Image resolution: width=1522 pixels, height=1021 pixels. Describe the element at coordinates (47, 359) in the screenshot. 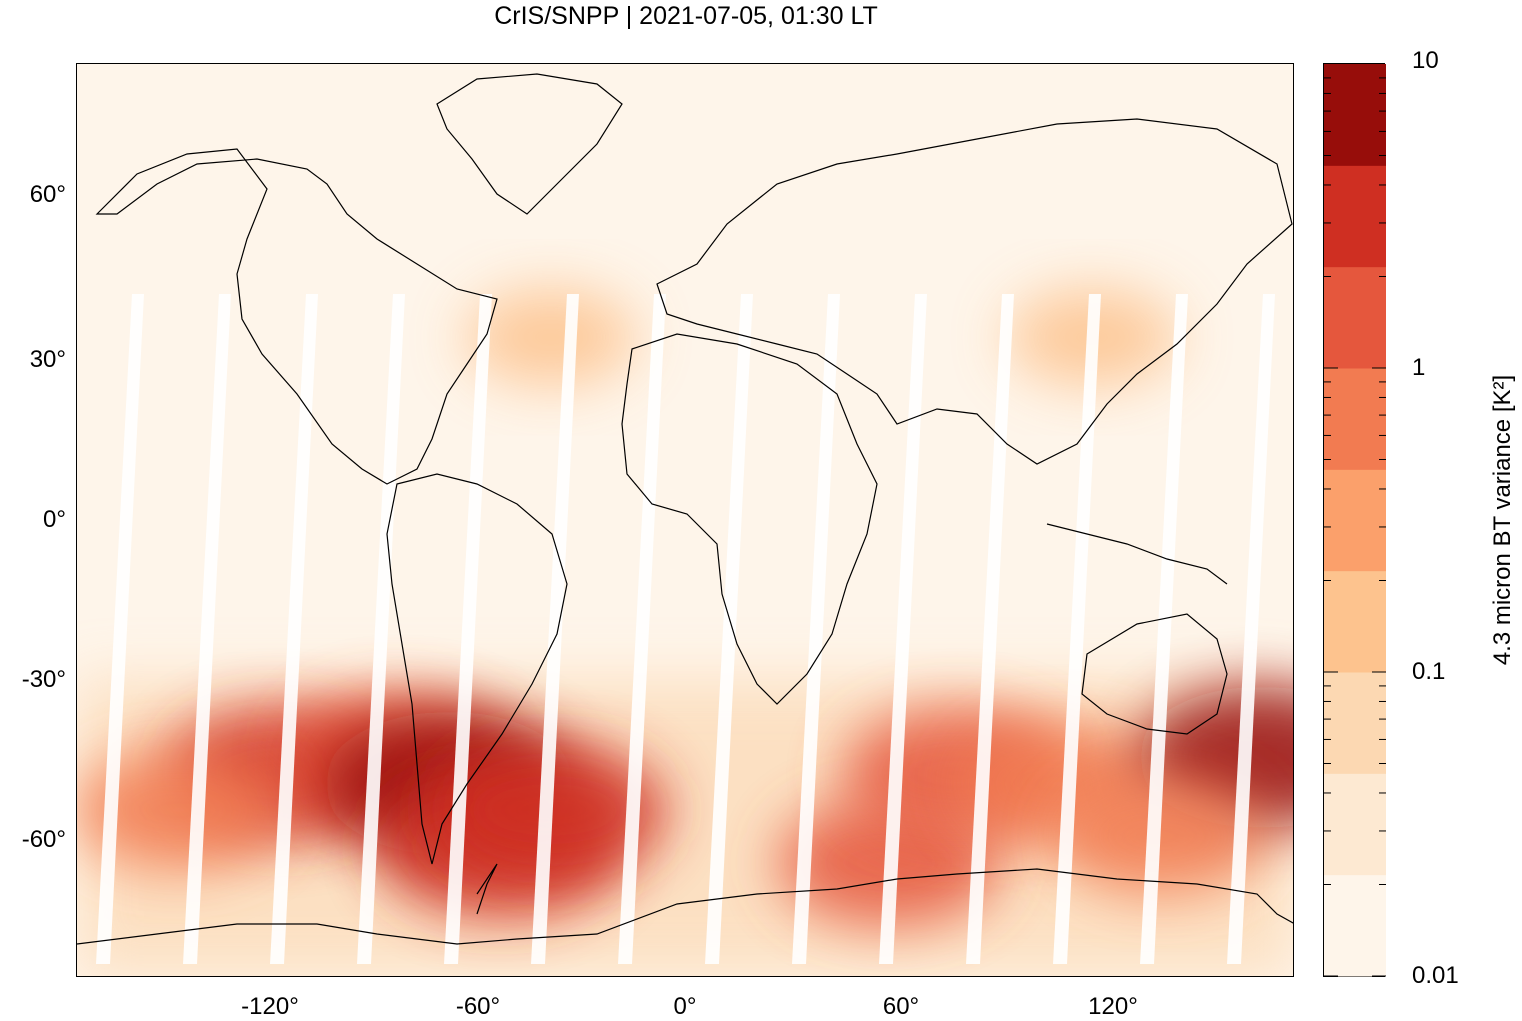

I see `lat-tick-label: 30°` at that location.